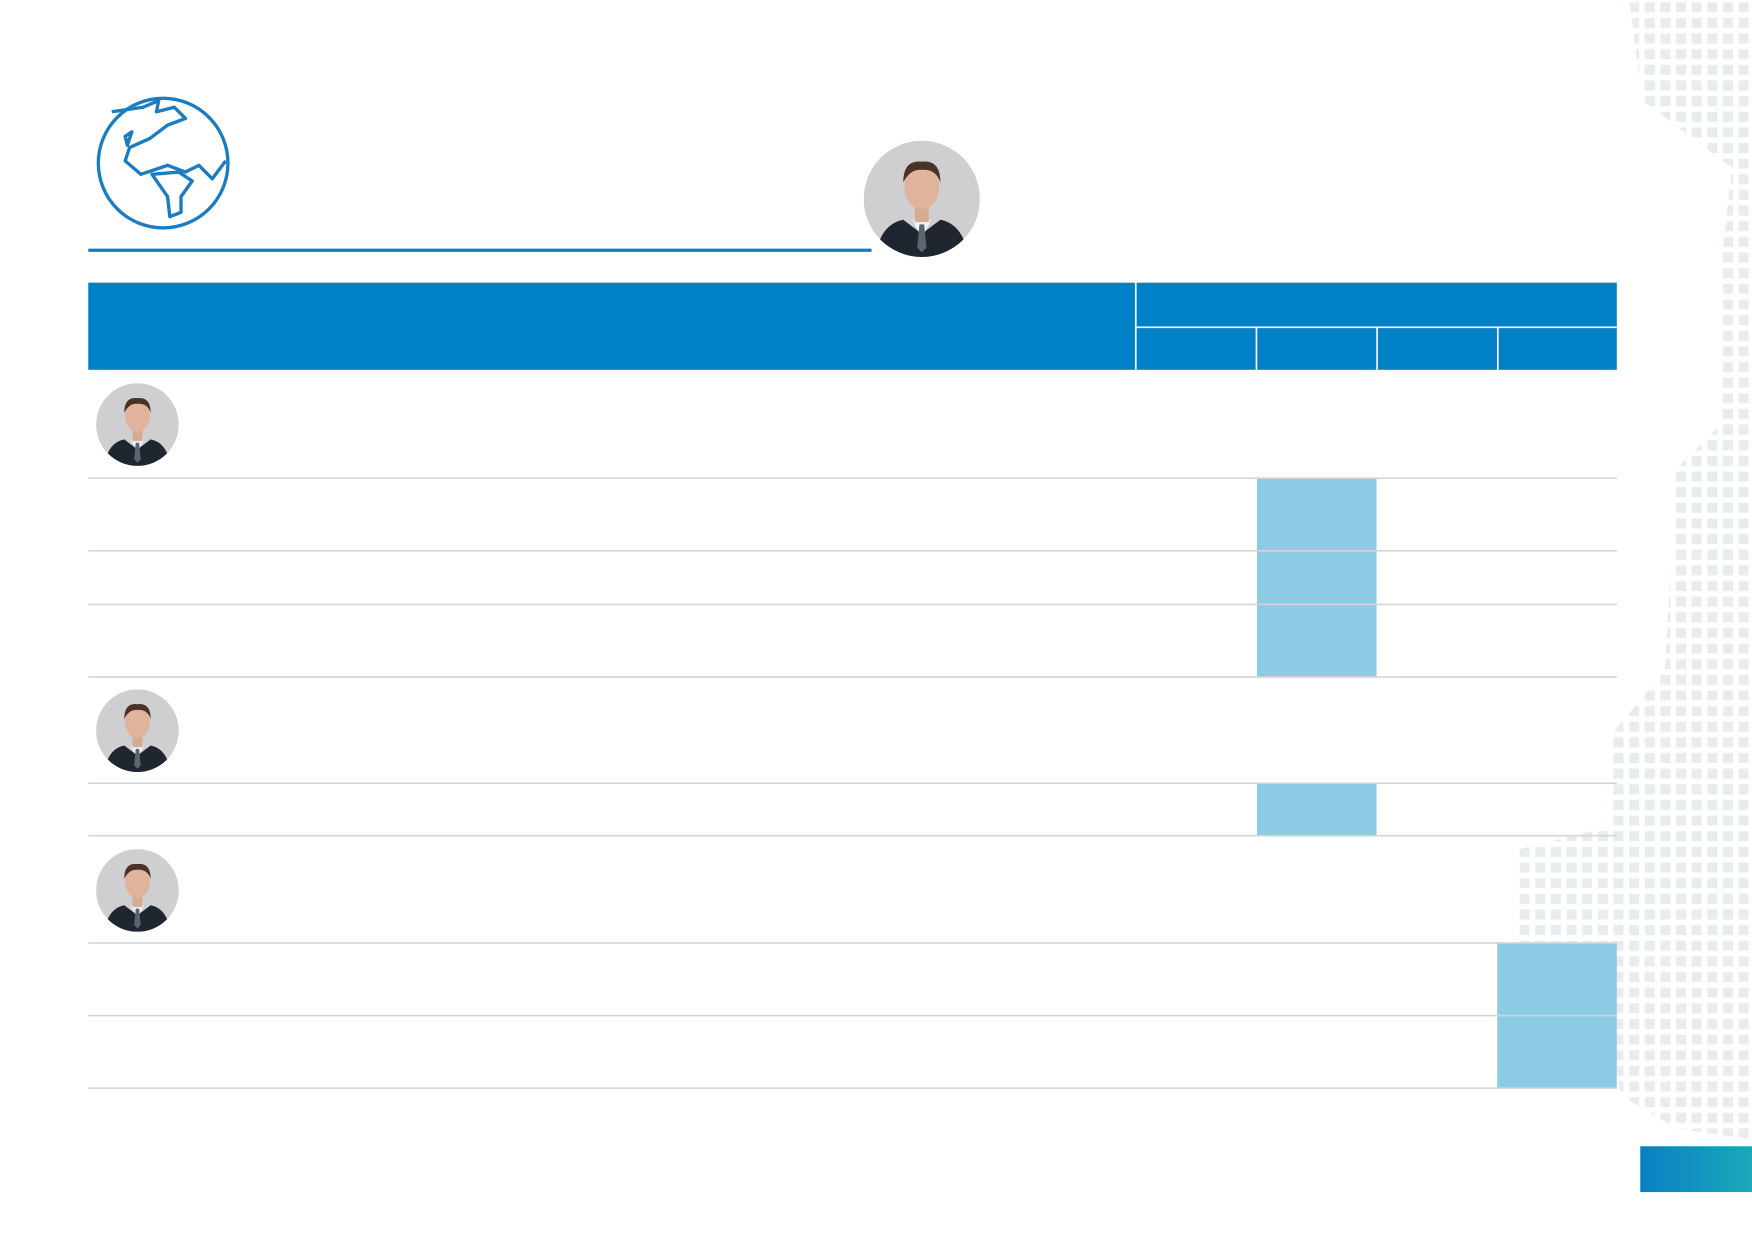 This screenshot has width=1752, height=1239. I want to click on decorative-pattern, so click(1635, 570).